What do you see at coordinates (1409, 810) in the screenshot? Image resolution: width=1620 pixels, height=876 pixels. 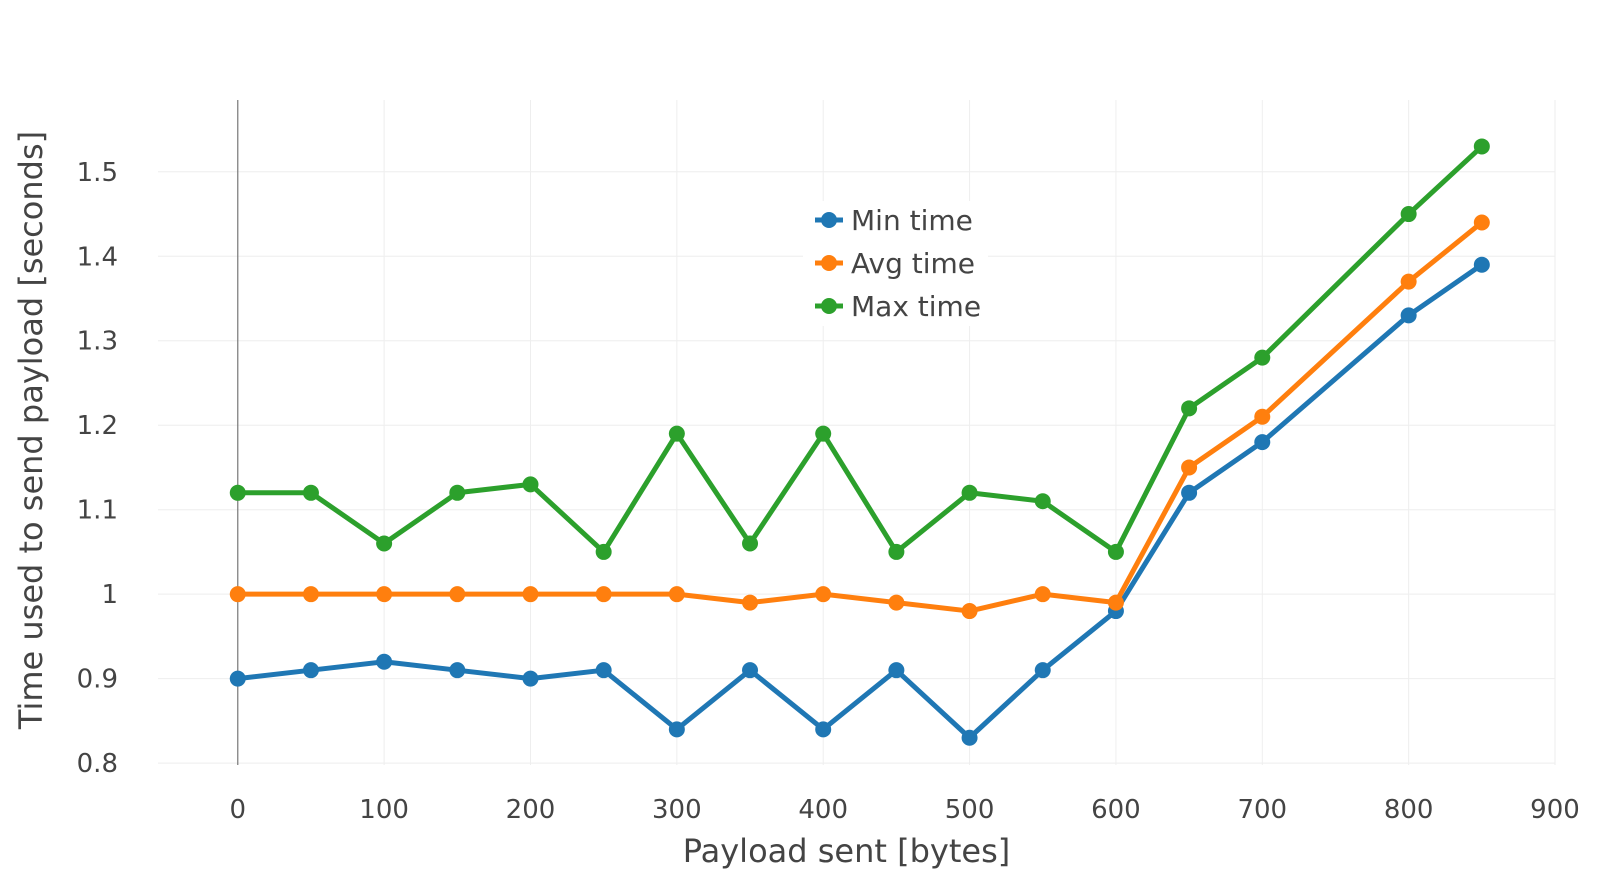 I see `x-tick-label: 800` at bounding box center [1409, 810].